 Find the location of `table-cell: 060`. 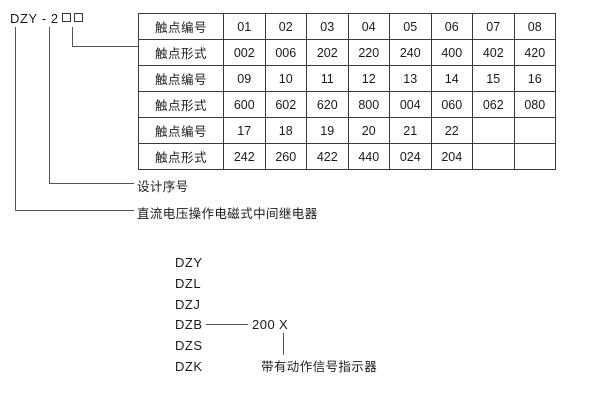

table-cell: 060 is located at coordinates (451, 104).